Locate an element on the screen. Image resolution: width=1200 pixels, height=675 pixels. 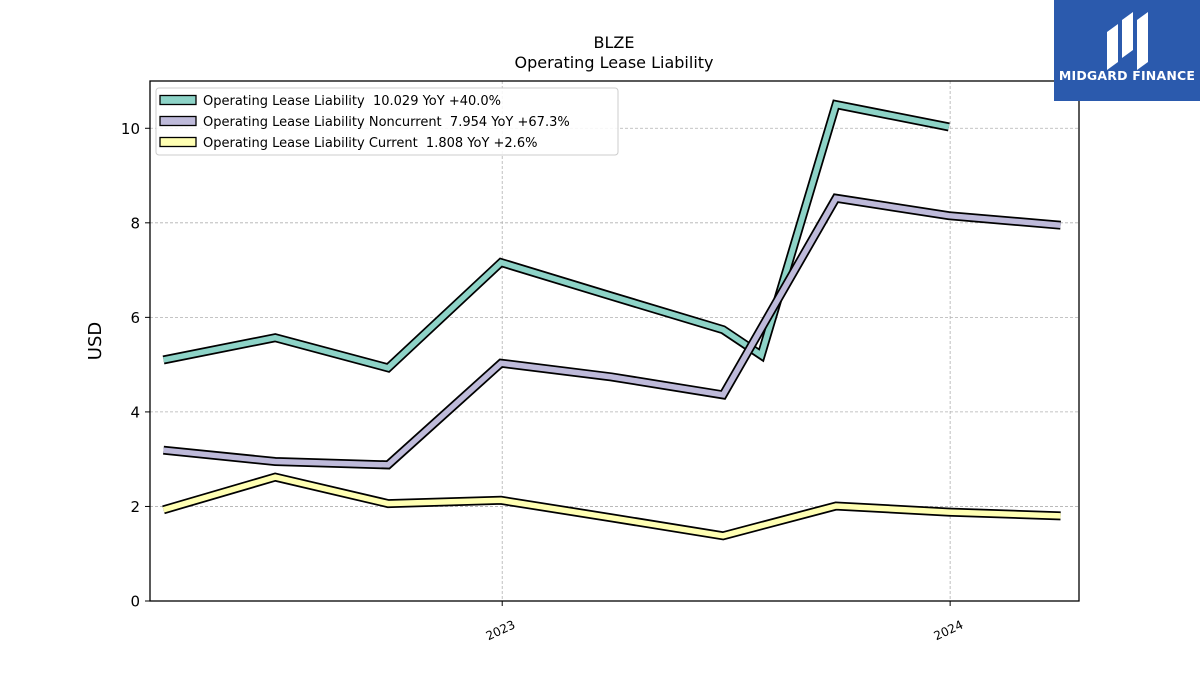
legend-box is located at coordinates (387, 121).